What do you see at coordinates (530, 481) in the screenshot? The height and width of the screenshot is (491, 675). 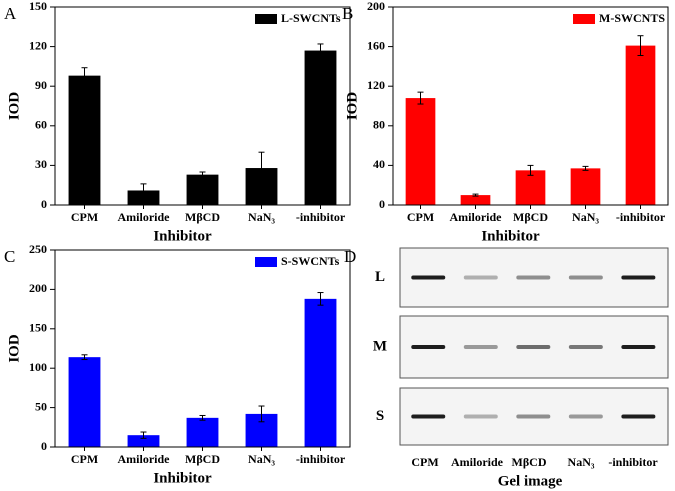 I see `gel-caption: Gel image` at bounding box center [530, 481].